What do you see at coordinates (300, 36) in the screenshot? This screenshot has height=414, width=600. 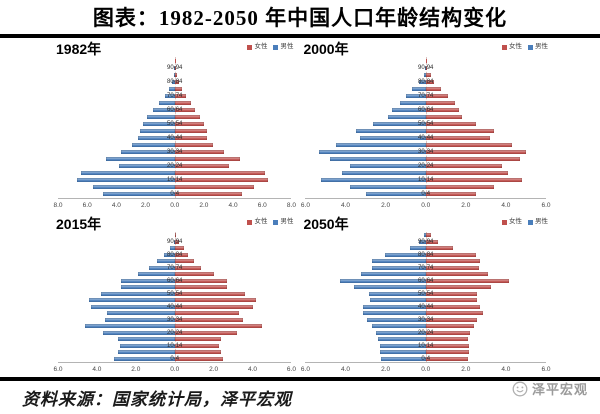 I see `title-divider` at bounding box center [300, 36].